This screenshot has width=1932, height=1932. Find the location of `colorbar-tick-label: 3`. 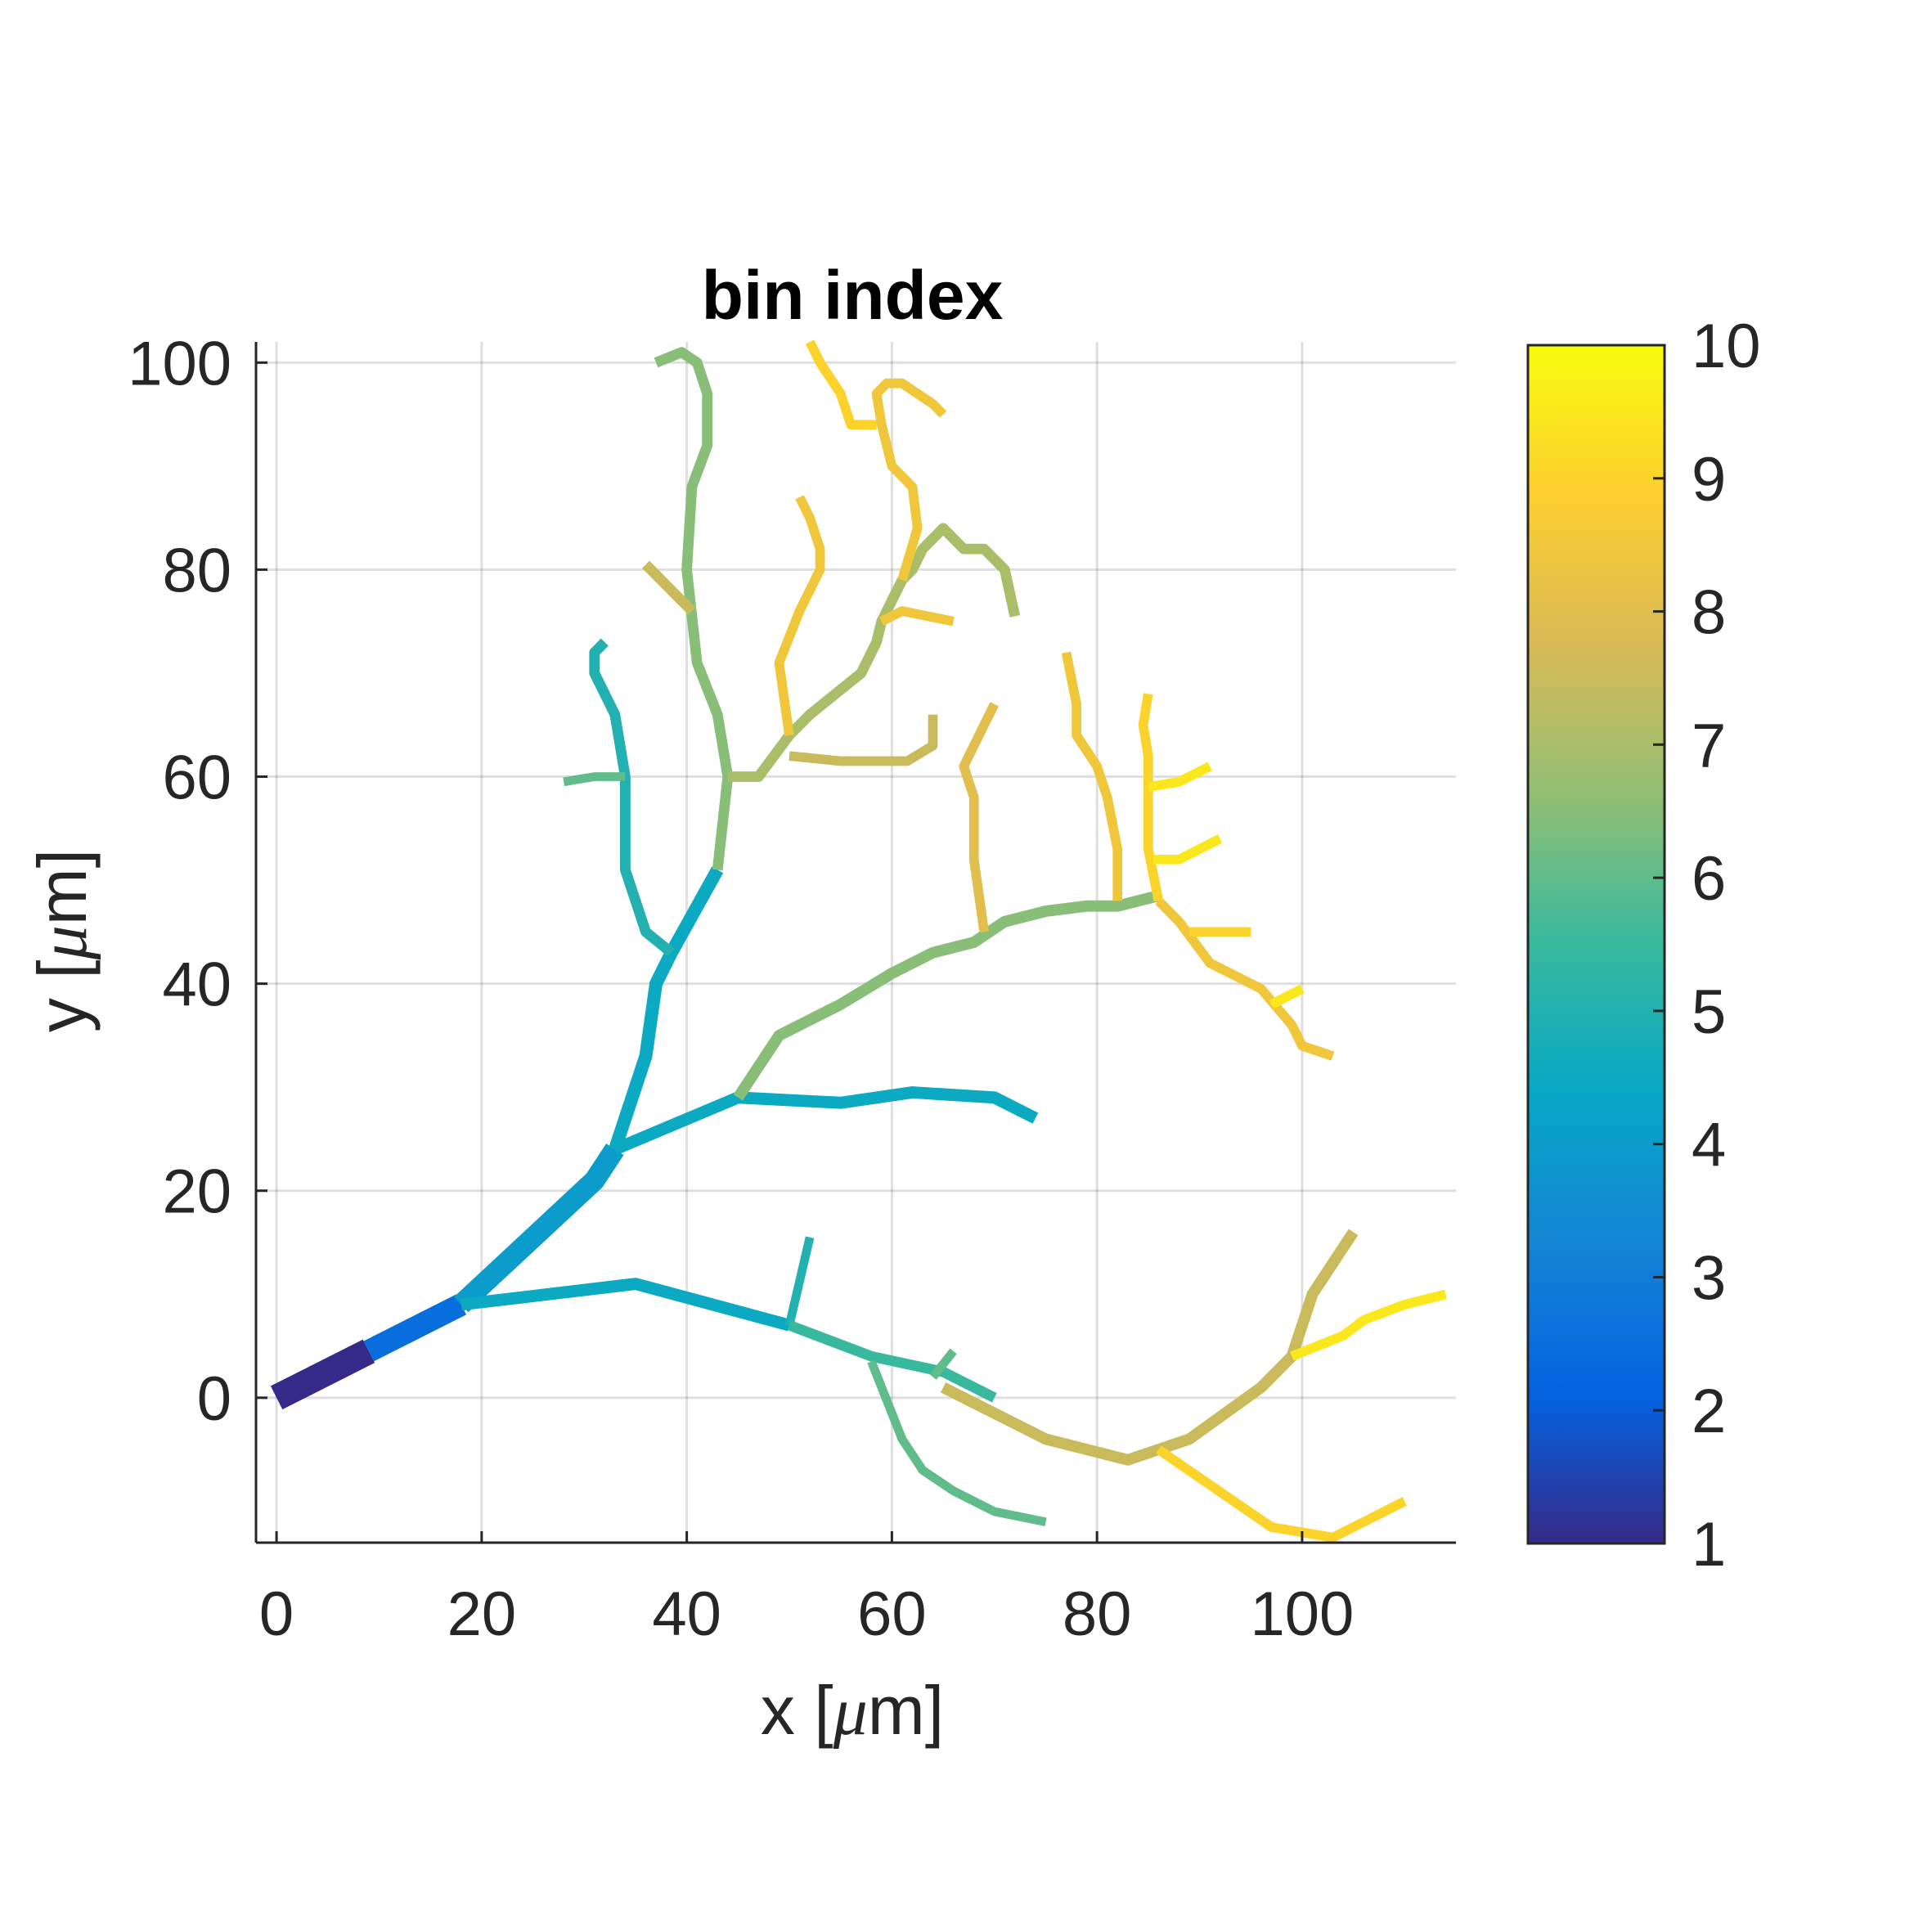

colorbar-tick-label: 3 is located at coordinates (1709, 1278).